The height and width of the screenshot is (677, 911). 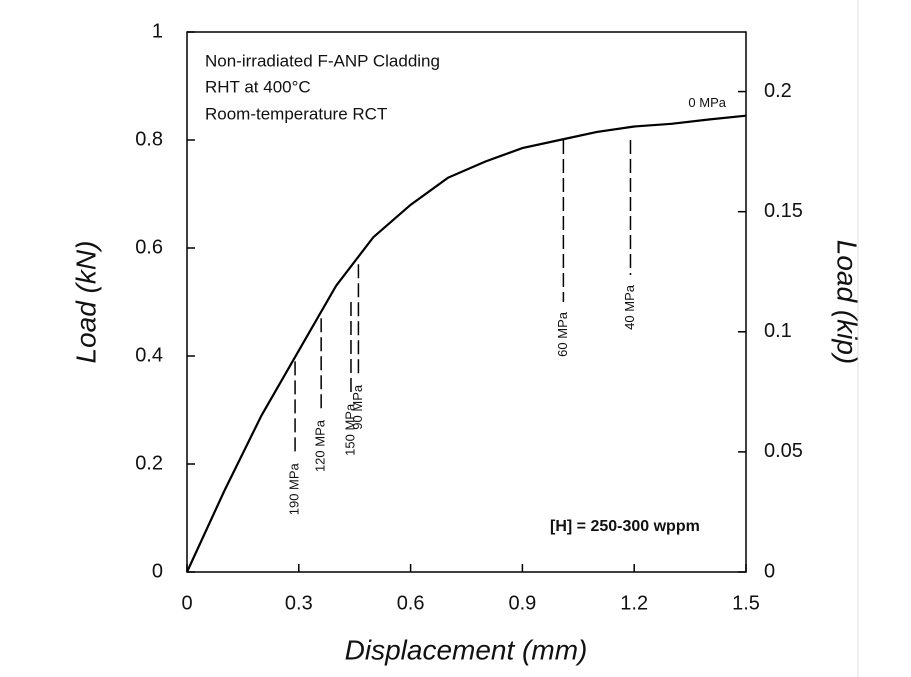 What do you see at coordinates (707, 102) in the screenshot?
I see `end-label: 0 MPa` at bounding box center [707, 102].